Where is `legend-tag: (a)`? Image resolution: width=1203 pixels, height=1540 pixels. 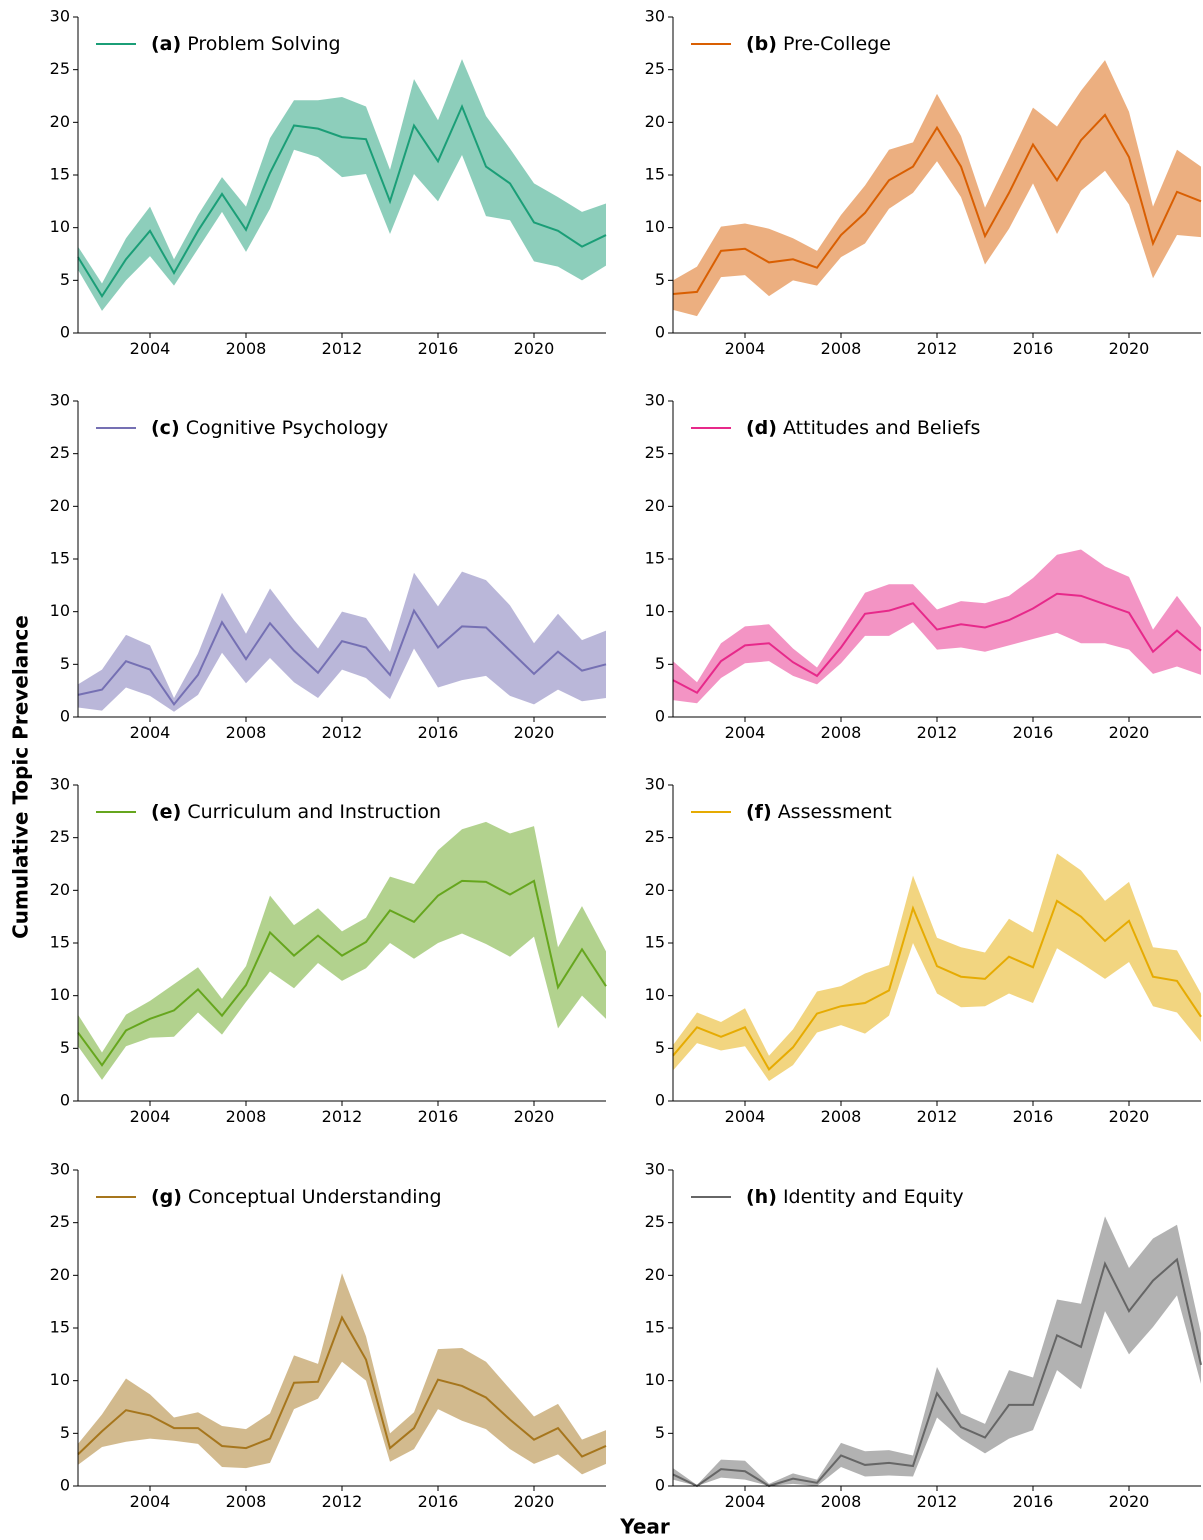 legend-tag: (a) is located at coordinates (166, 44).